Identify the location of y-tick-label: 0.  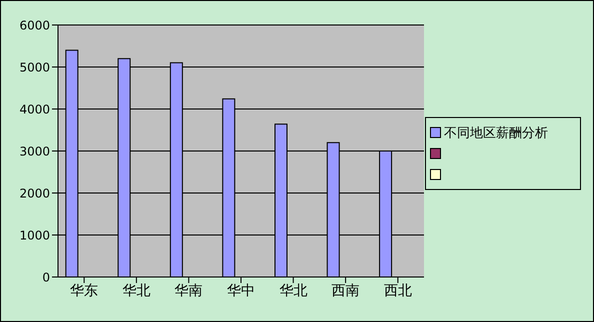
(46, 277).